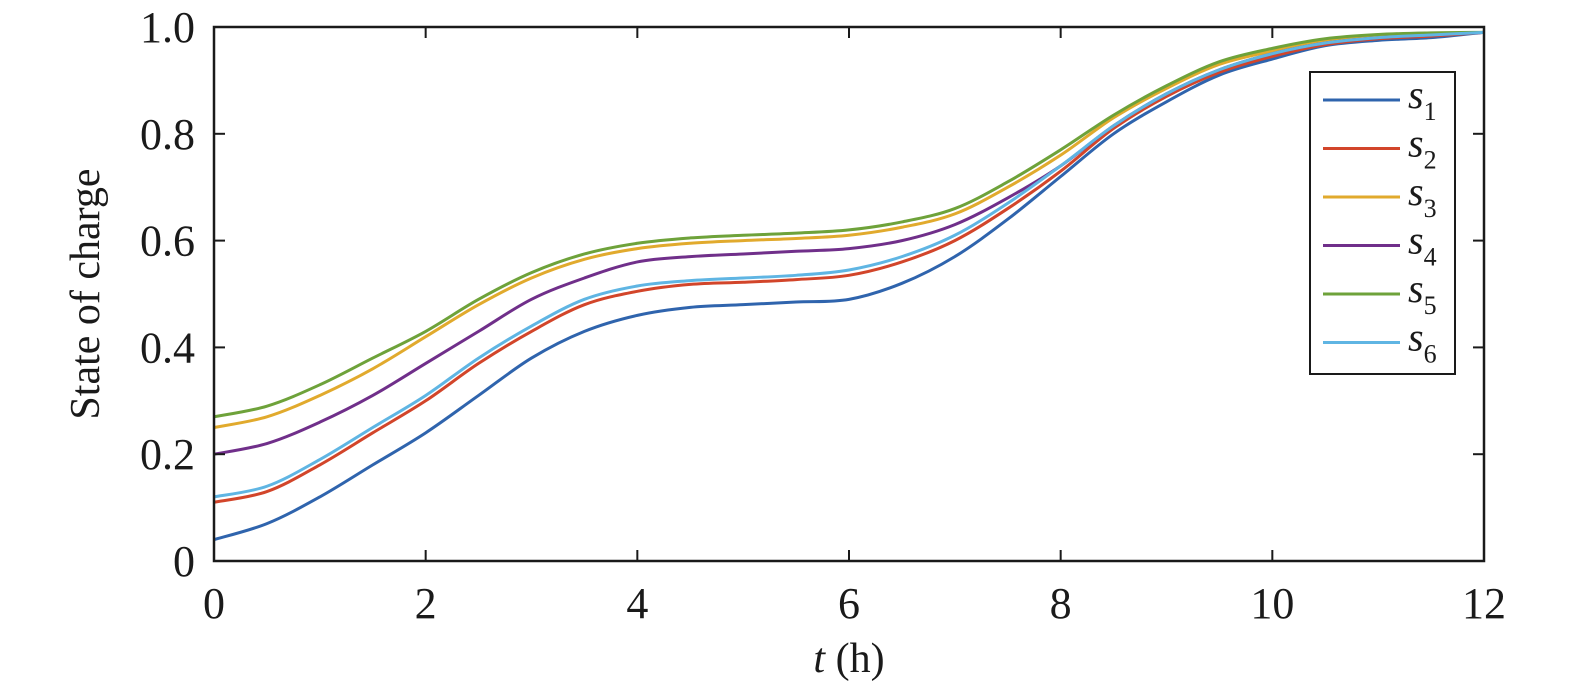 This screenshot has width=1575, height=695. What do you see at coordinates (1430, 257) in the screenshot?
I see `legend-label-subscript: 4` at bounding box center [1430, 257].